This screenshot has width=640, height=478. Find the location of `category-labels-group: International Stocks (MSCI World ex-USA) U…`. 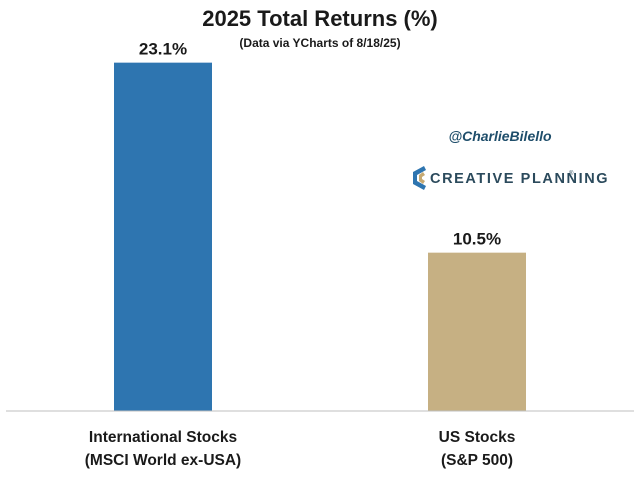

category-labels-group: International Stocks (MSCI World ex-USA) U… is located at coordinates (300, 449).